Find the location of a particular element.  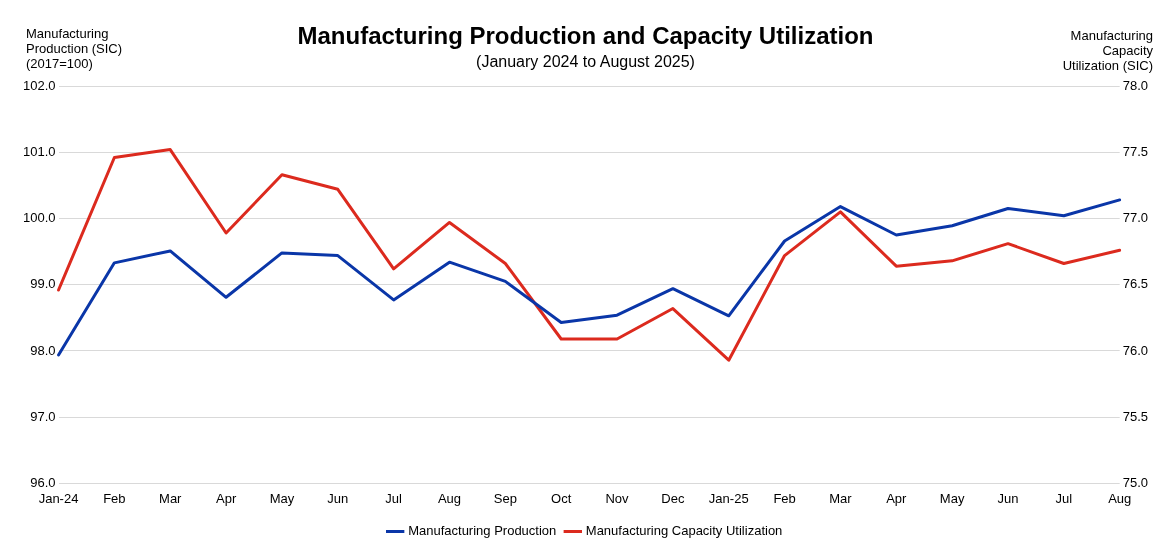

y2-tick-label: 78.0 is located at coordinates (1135, 85).